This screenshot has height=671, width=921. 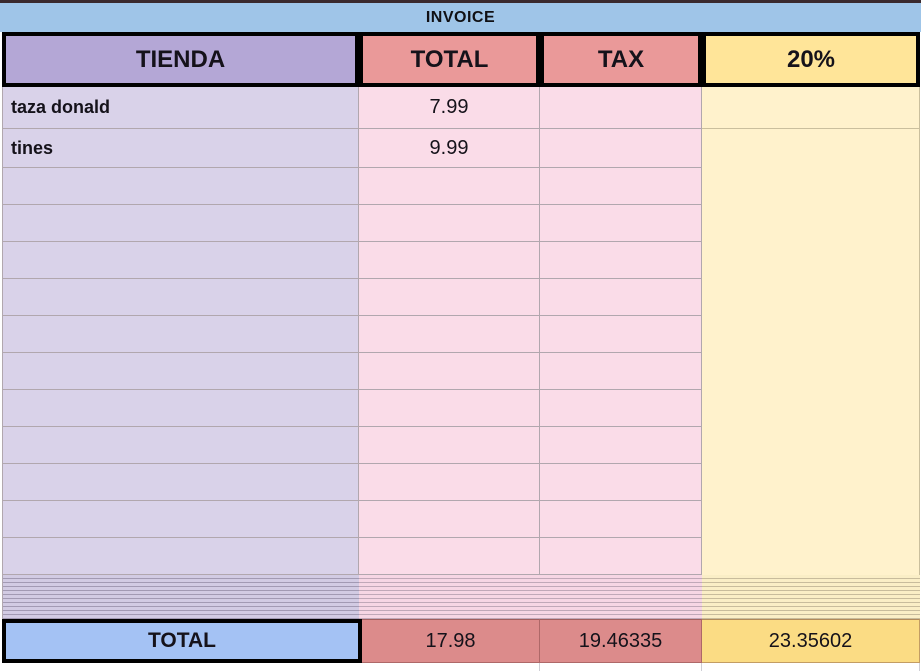 What do you see at coordinates (621, 641) in the screenshot?
I see `footer-tax-value-cell: 19.46335` at bounding box center [621, 641].